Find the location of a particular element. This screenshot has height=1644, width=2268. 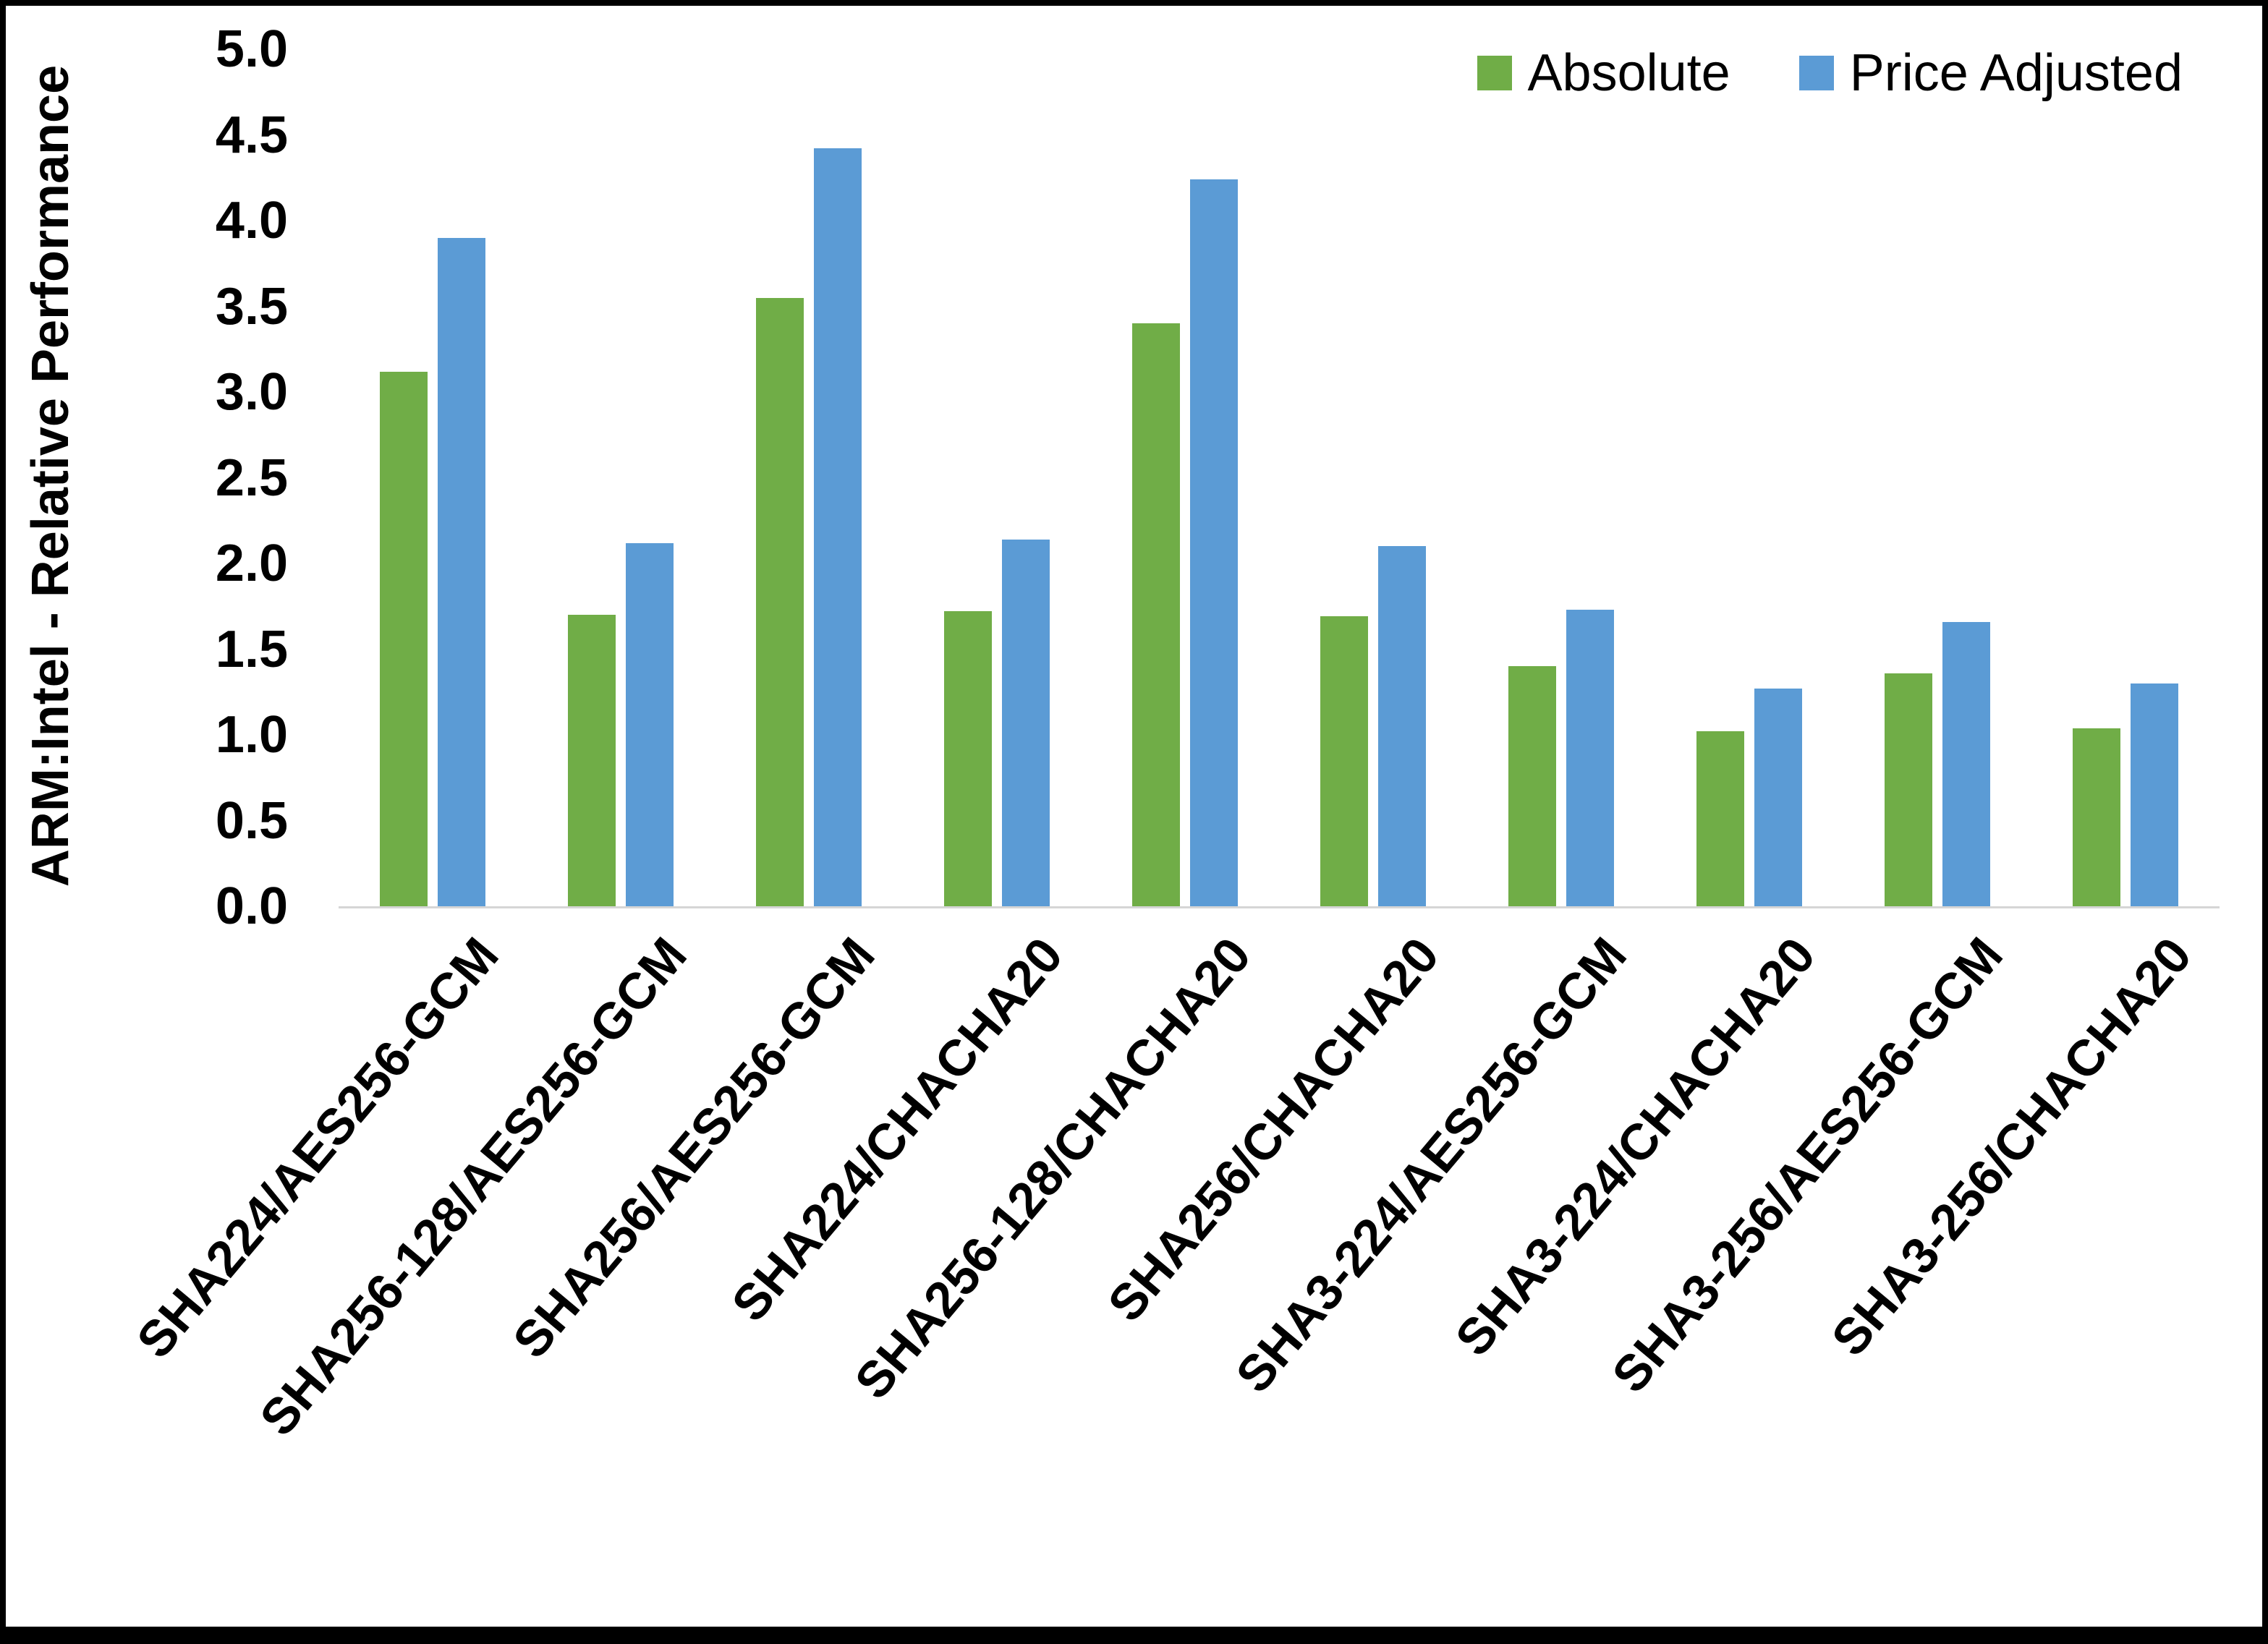

x-axis-category-label: SHA224/CHACHA20 is located at coordinates (897, 1129).